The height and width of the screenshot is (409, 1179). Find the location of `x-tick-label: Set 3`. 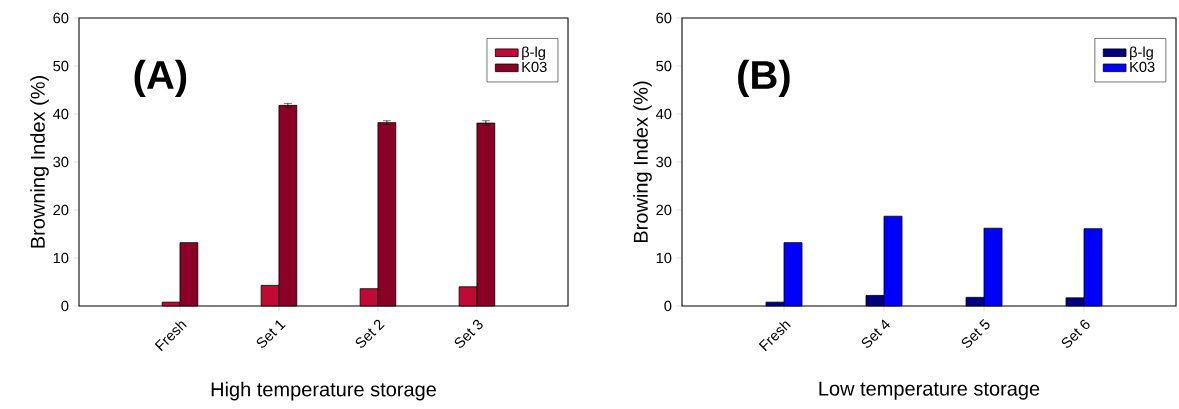

x-tick-label: Set 3 is located at coordinates (468, 333).